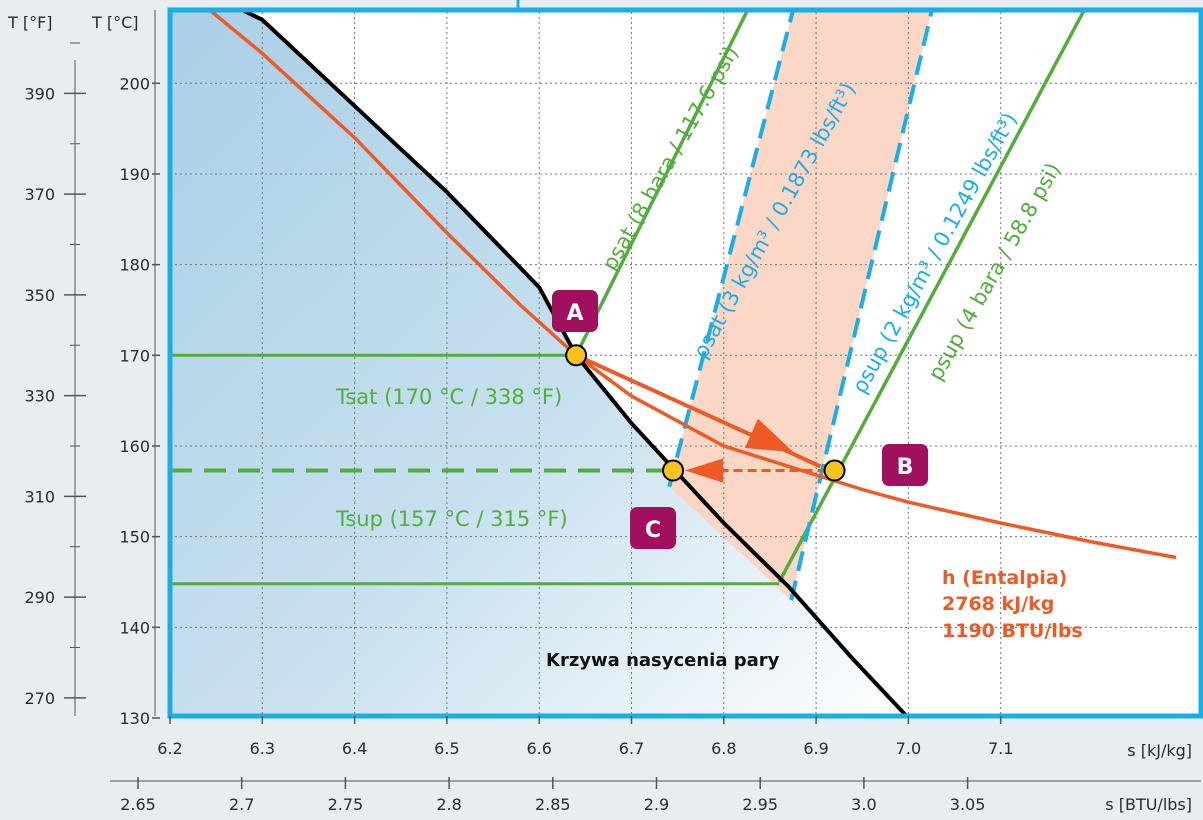 Image resolution: width=1203 pixels, height=820 pixels. Describe the element at coordinates (115, 22) in the screenshot. I see `y-label-celsius: T [°C]` at that location.